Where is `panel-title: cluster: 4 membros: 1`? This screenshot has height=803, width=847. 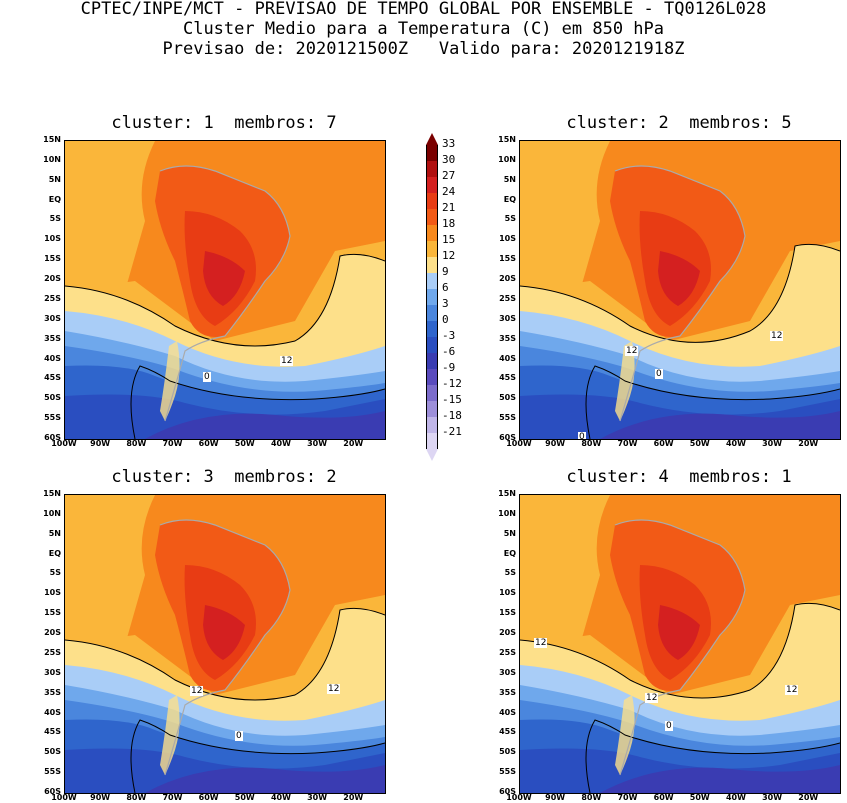 panel-title: cluster: 4 membros: 1 is located at coordinates (679, 477).